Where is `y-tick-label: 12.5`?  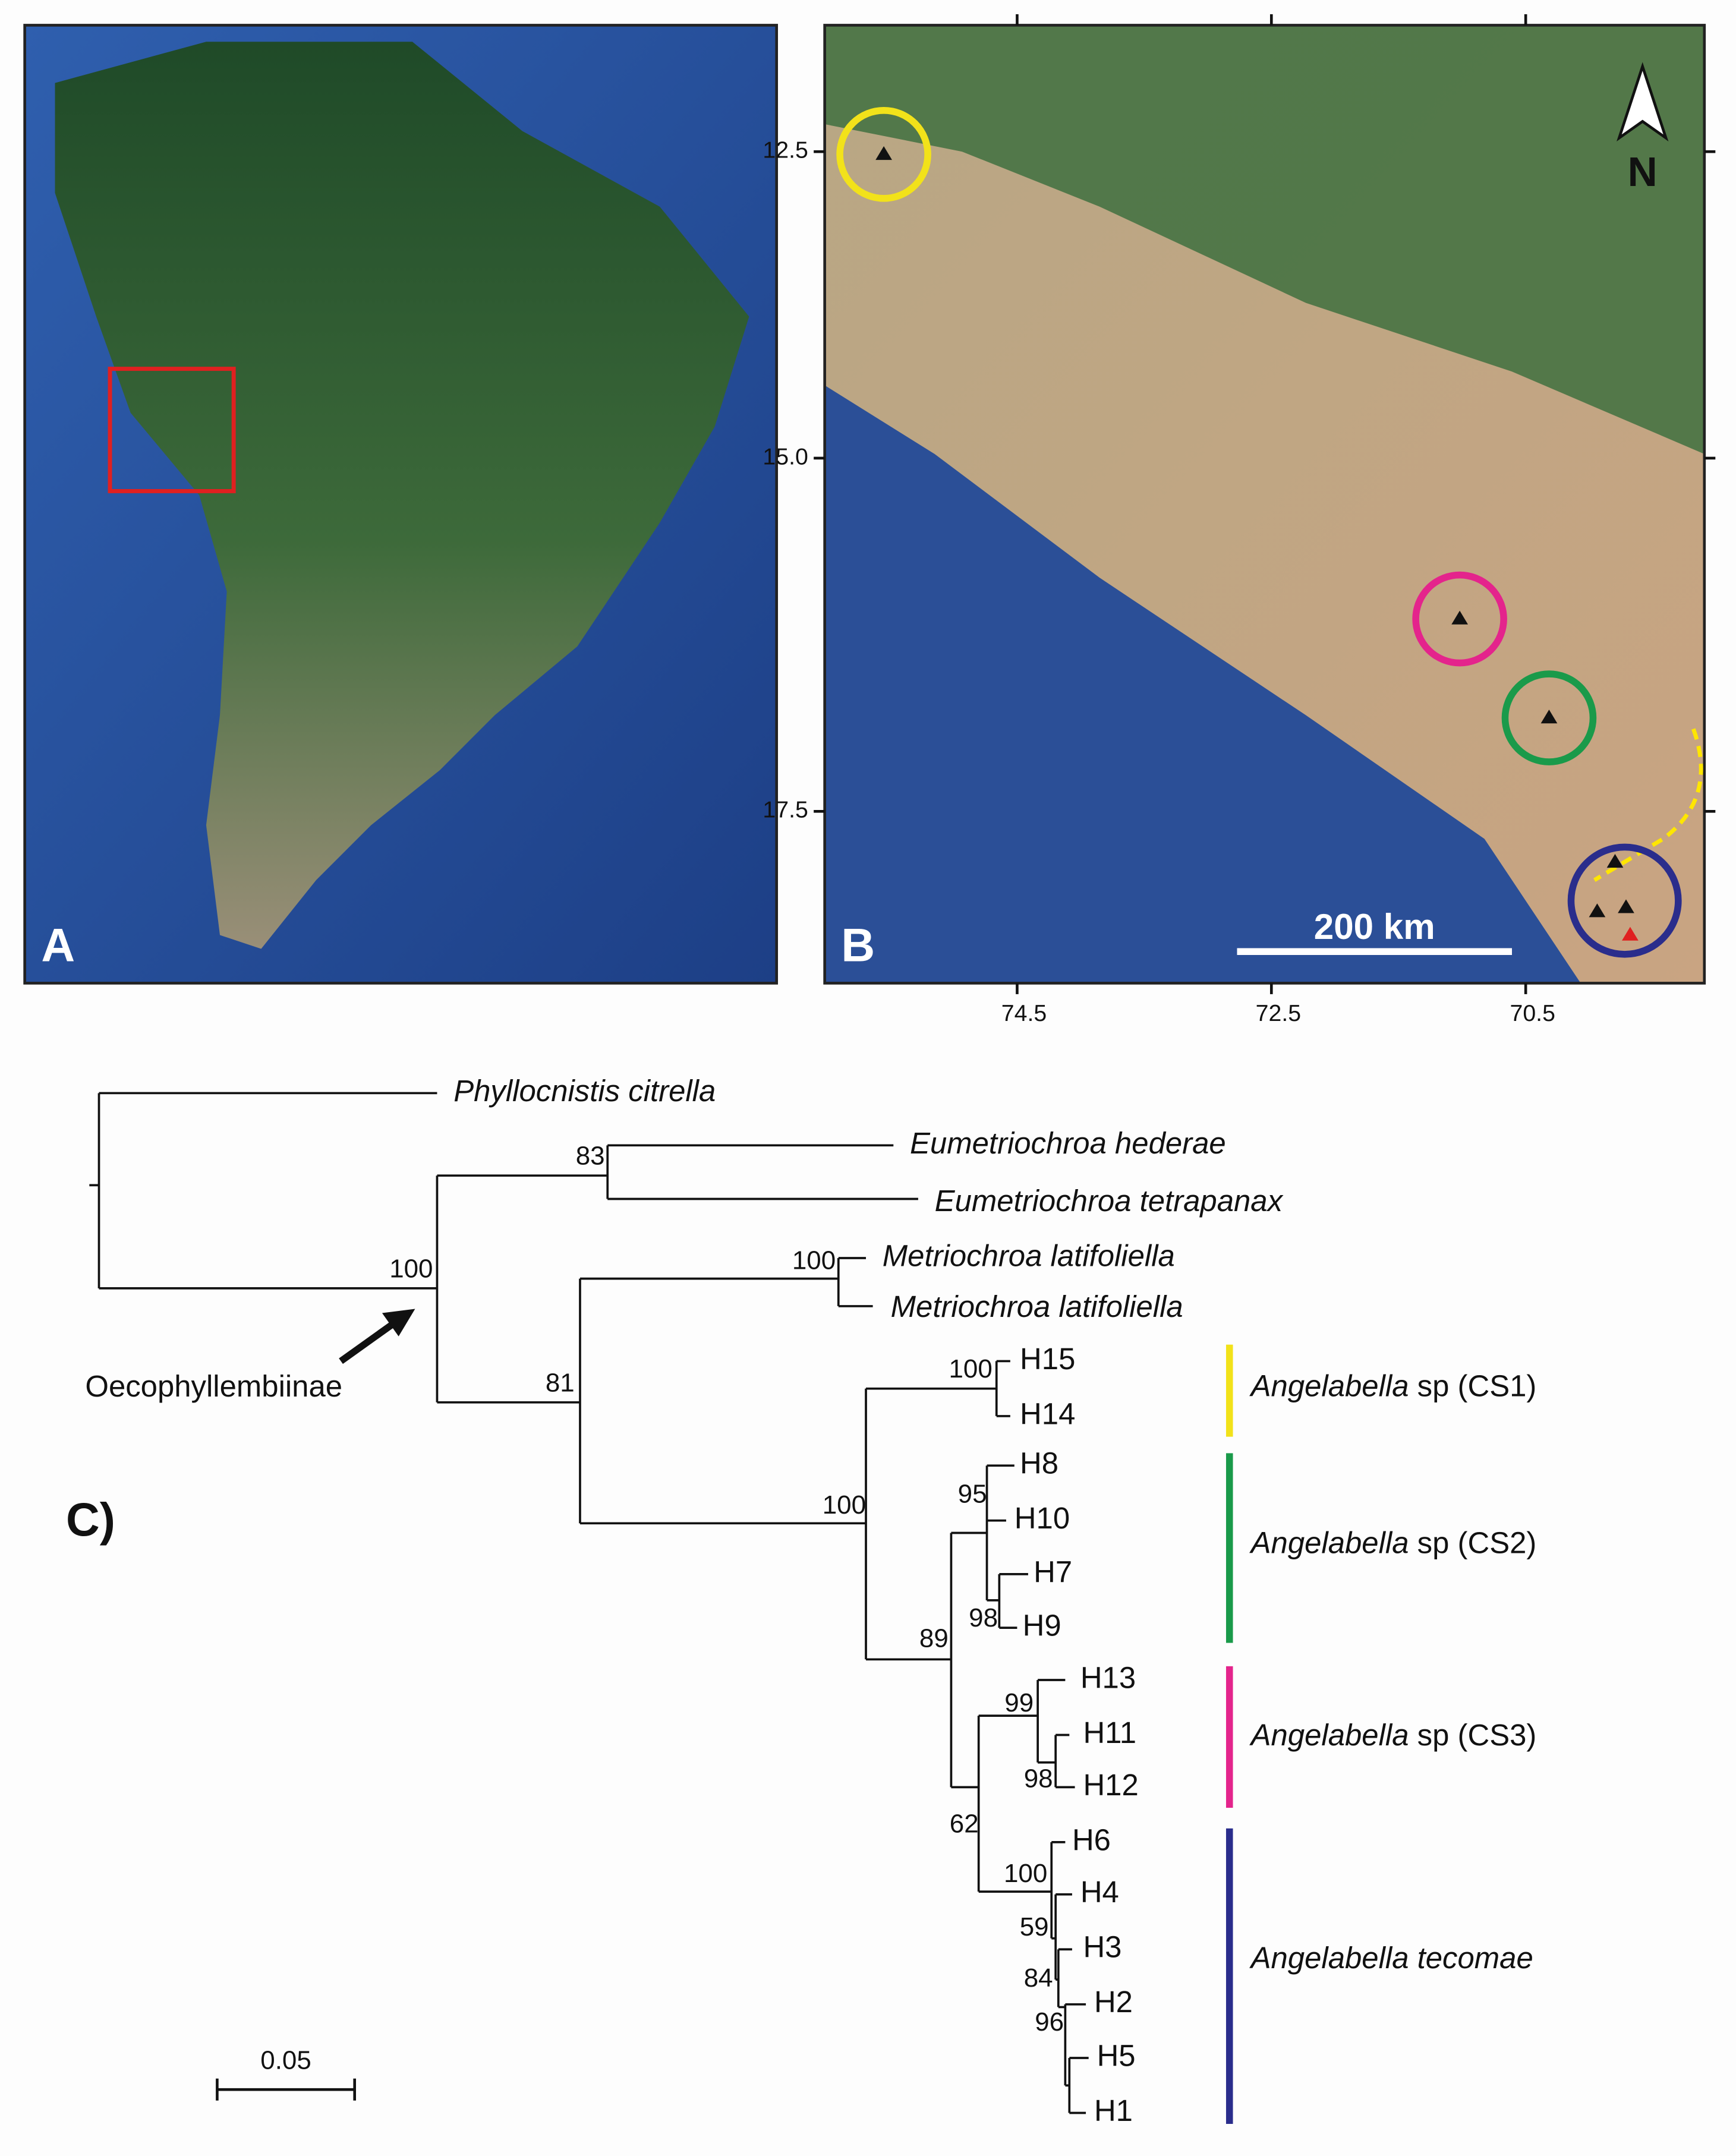
y-tick-label: 12.5 is located at coordinates (785, 150).